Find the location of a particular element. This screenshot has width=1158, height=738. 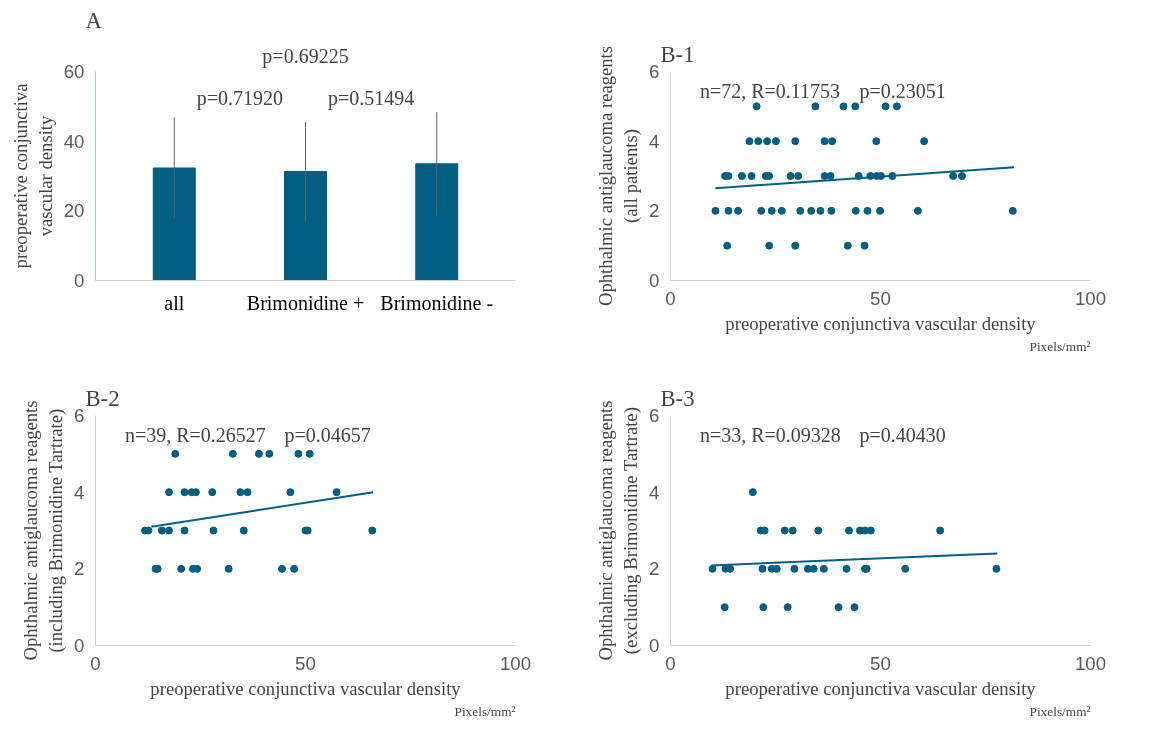

y-axis-title: Ophthalmic antiglaucoma reagents (excluding Brimonidine Tartrate) is located at coordinates (618, 530).